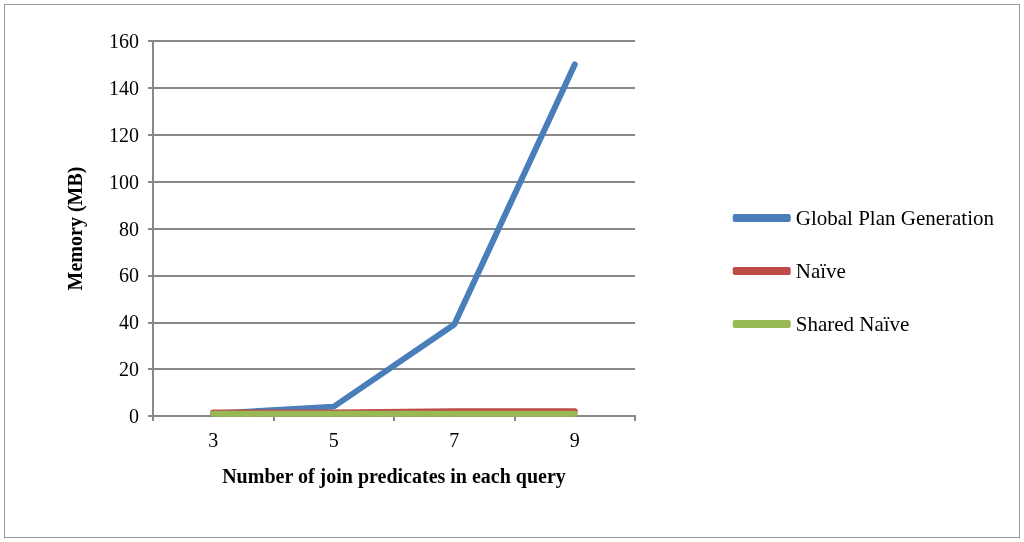  What do you see at coordinates (124, 134) in the screenshot?
I see `y-tick-label: 120` at bounding box center [124, 134].